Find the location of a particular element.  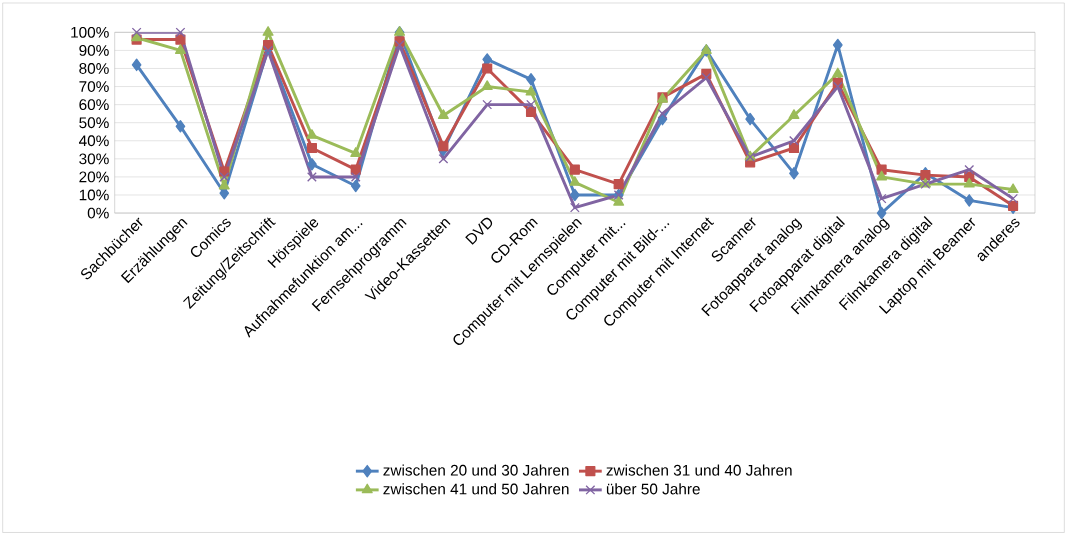

y-tick-label: 60% is located at coordinates (94, 104).